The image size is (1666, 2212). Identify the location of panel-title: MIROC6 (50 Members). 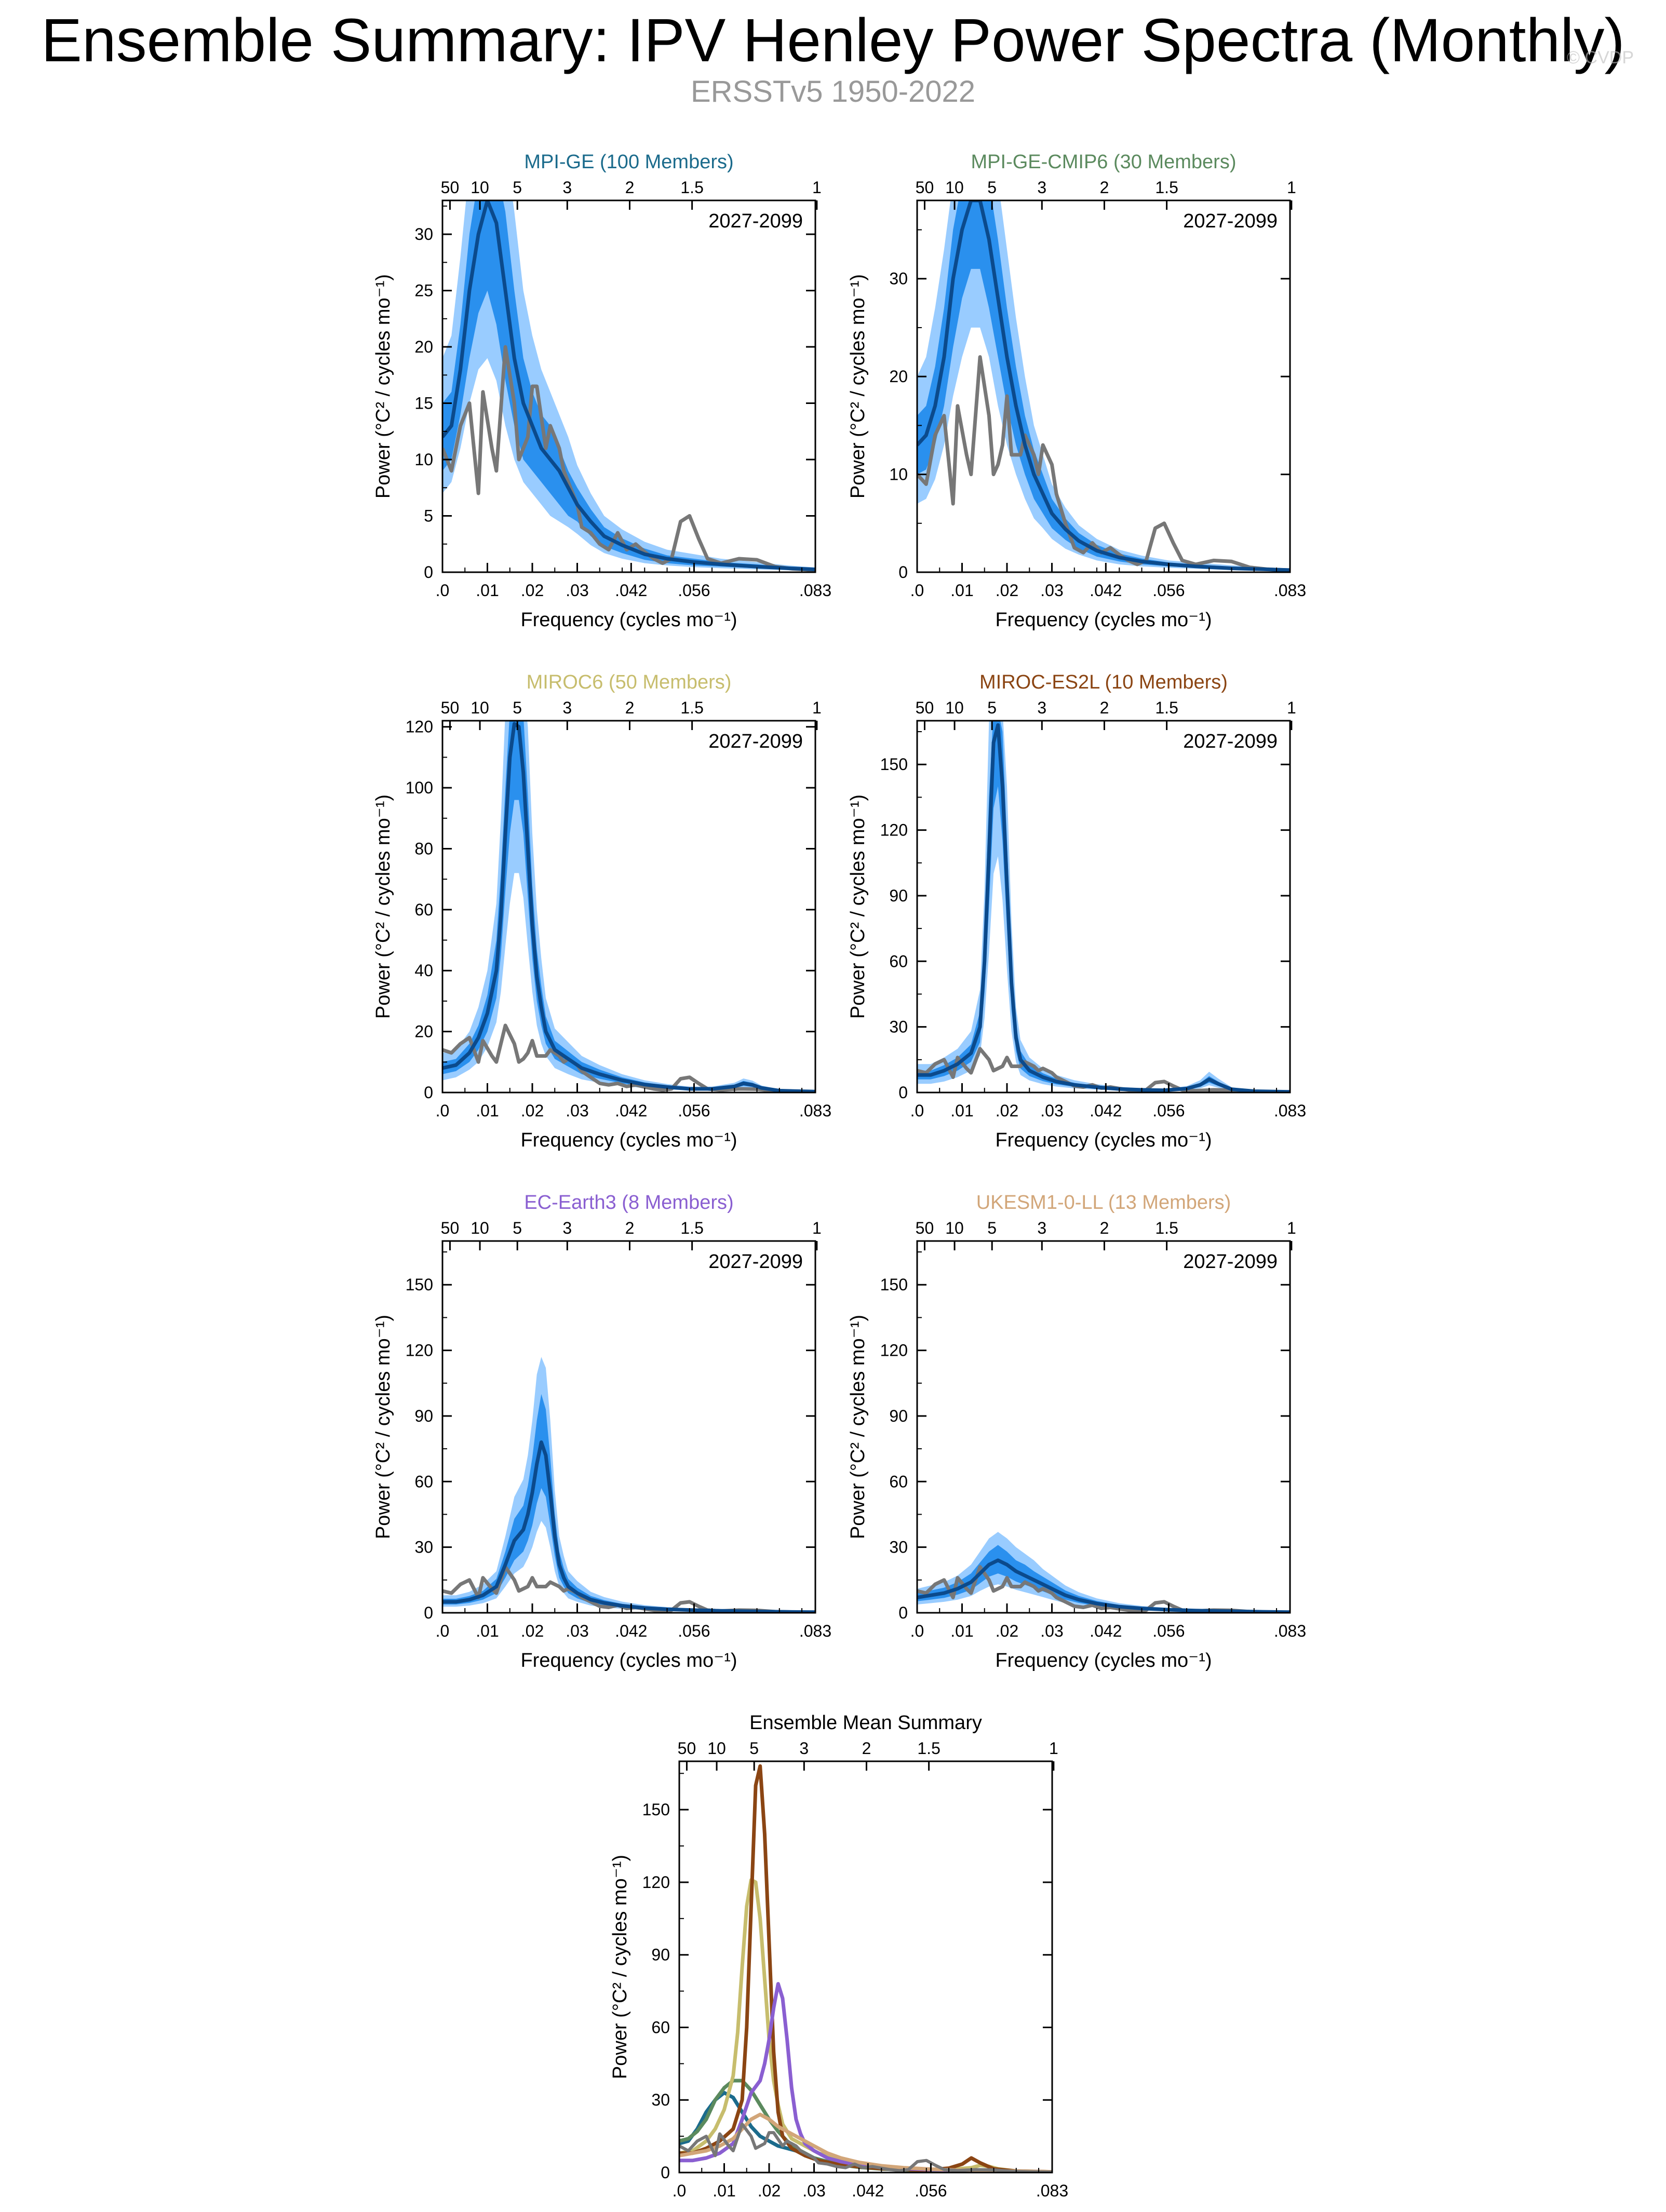
(630, 682).